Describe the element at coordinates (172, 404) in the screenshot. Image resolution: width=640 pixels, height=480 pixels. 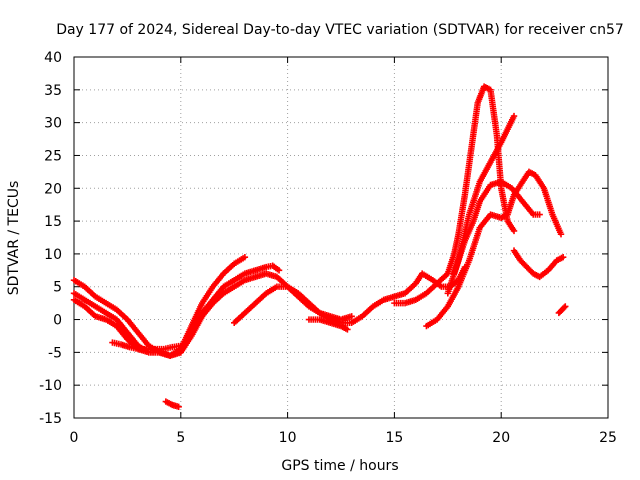
I see `series-track-l` at that location.